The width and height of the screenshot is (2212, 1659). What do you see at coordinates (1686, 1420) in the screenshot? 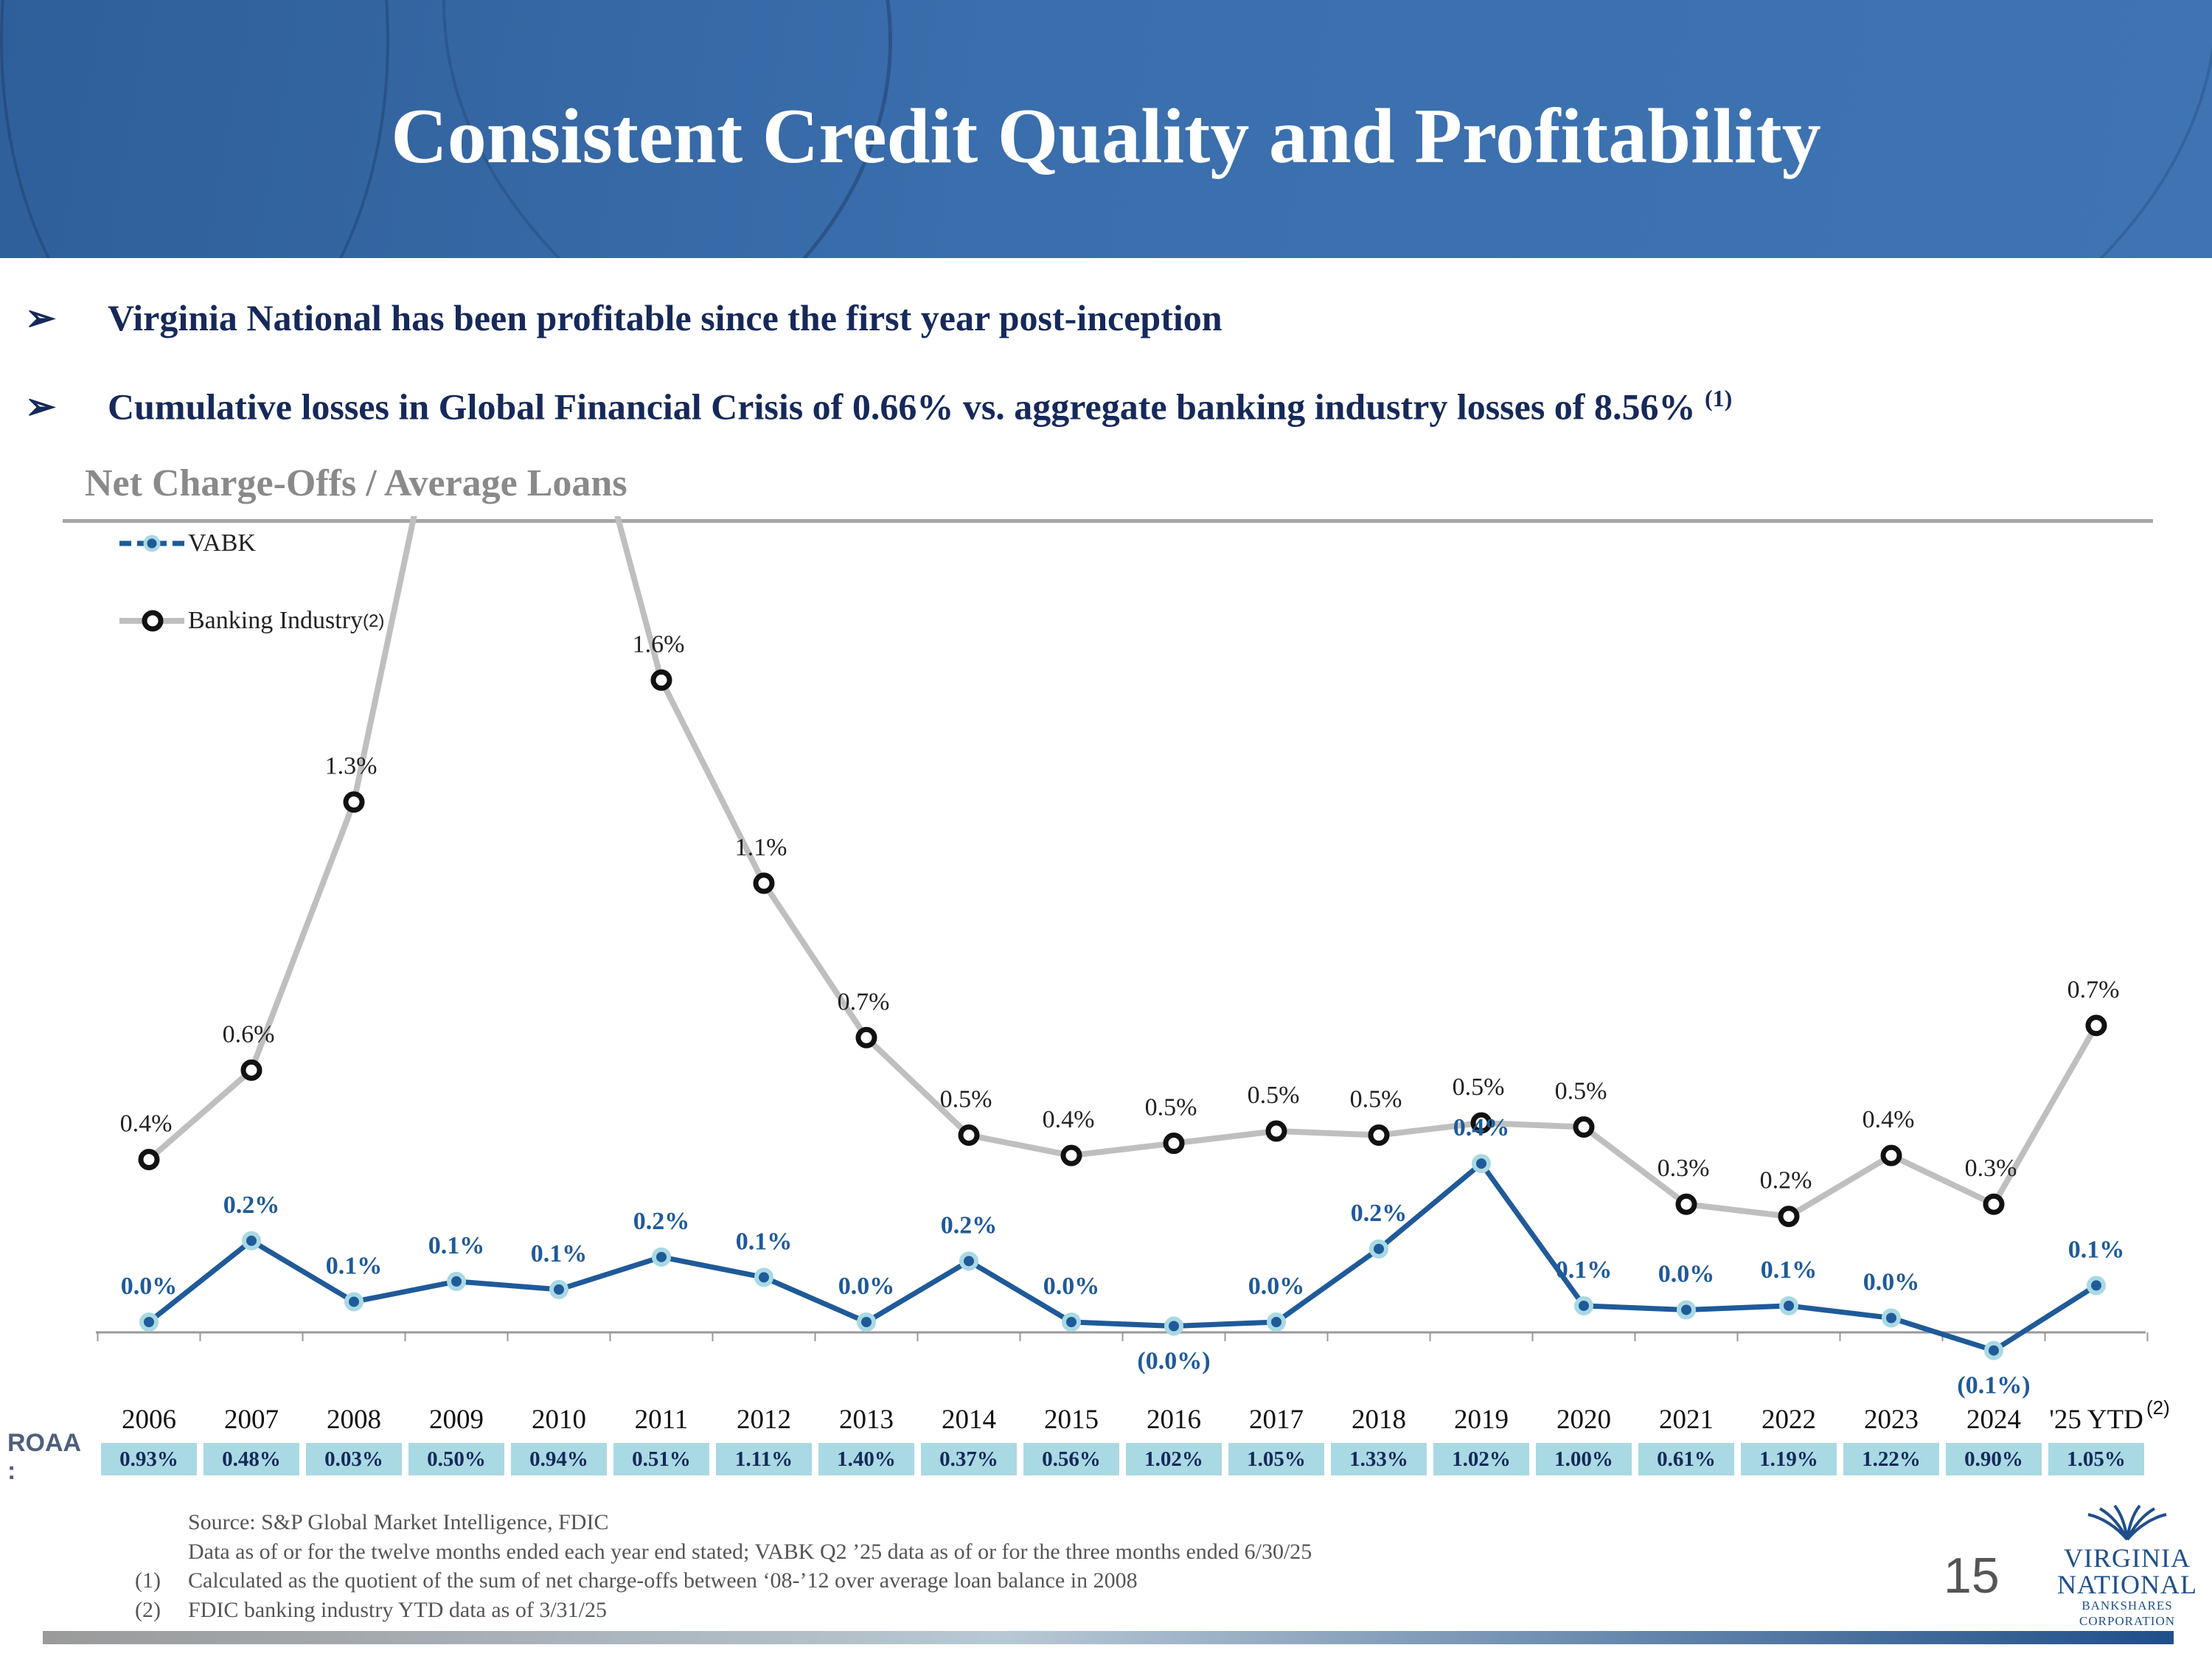
I see `category-label: 2021` at bounding box center [1686, 1420].